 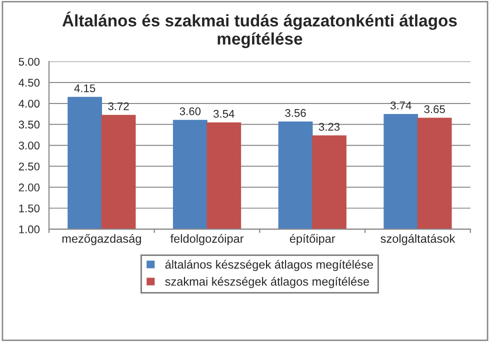 What do you see at coordinates (329, 126) in the screenshot?
I see `data-label: 3.23` at bounding box center [329, 126].